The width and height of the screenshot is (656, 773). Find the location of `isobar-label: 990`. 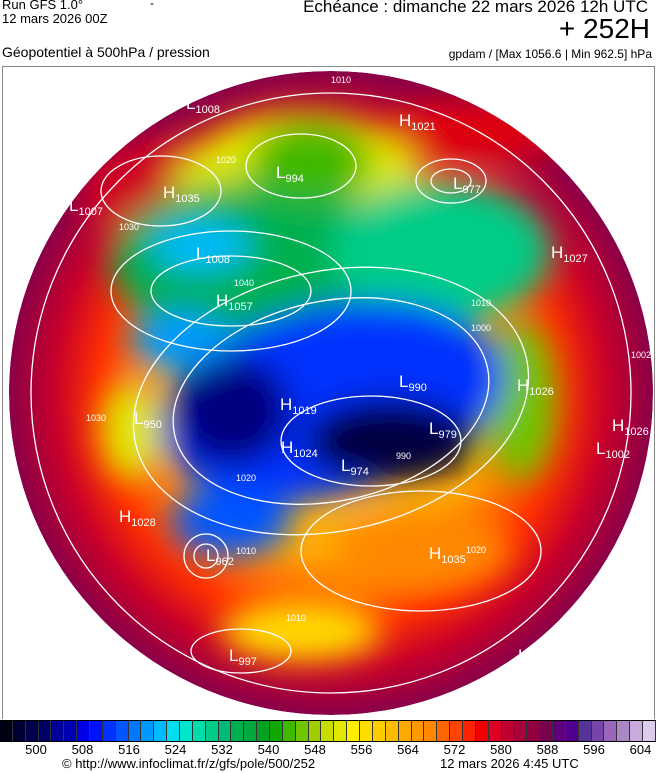

isobar-label: 990 is located at coordinates (403, 456).